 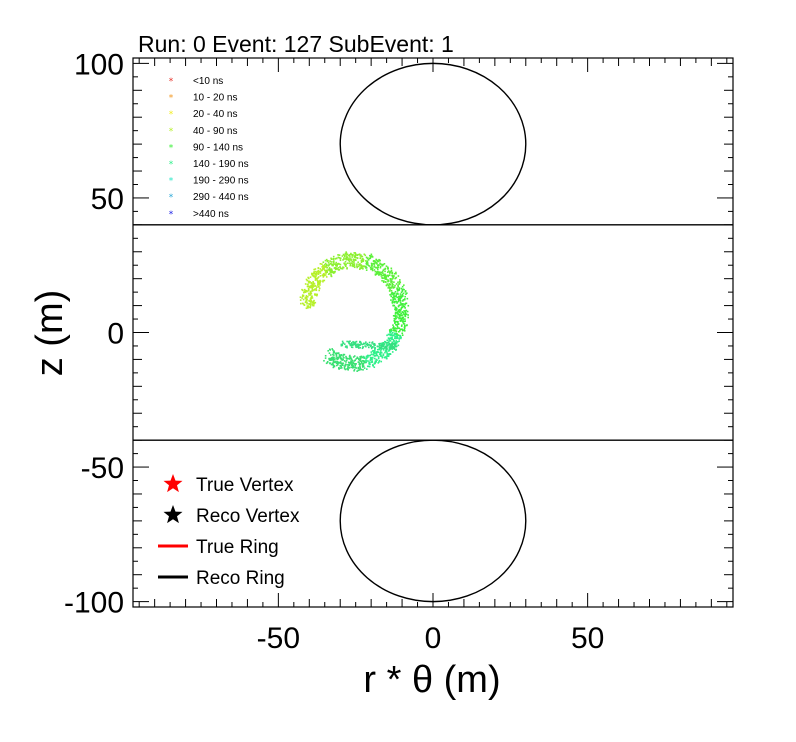 What do you see at coordinates (433, 638) in the screenshot?
I see `x-tick-label: 0` at bounding box center [433, 638].